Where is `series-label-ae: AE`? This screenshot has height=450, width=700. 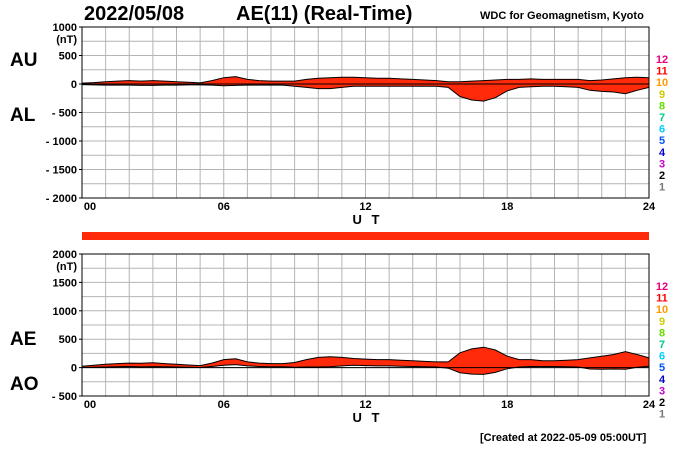 series-label-ae: AE is located at coordinates (23, 339).